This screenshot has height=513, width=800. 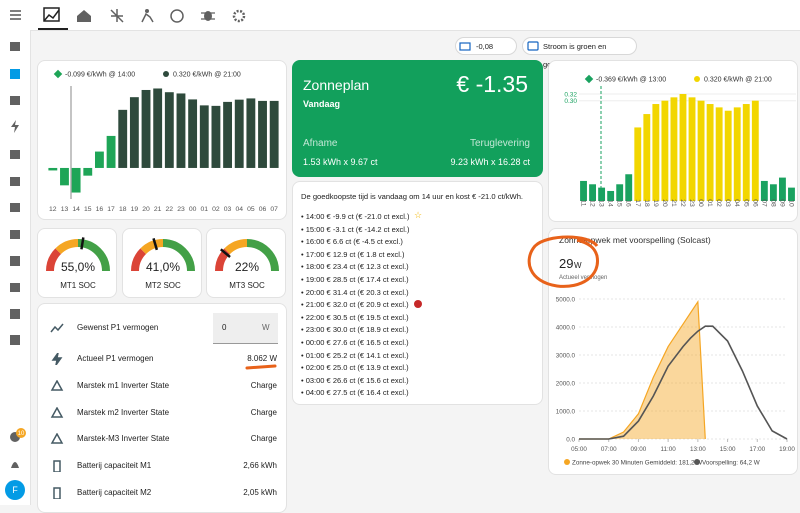 I want to click on tab-solar, so click(x=117, y=16).